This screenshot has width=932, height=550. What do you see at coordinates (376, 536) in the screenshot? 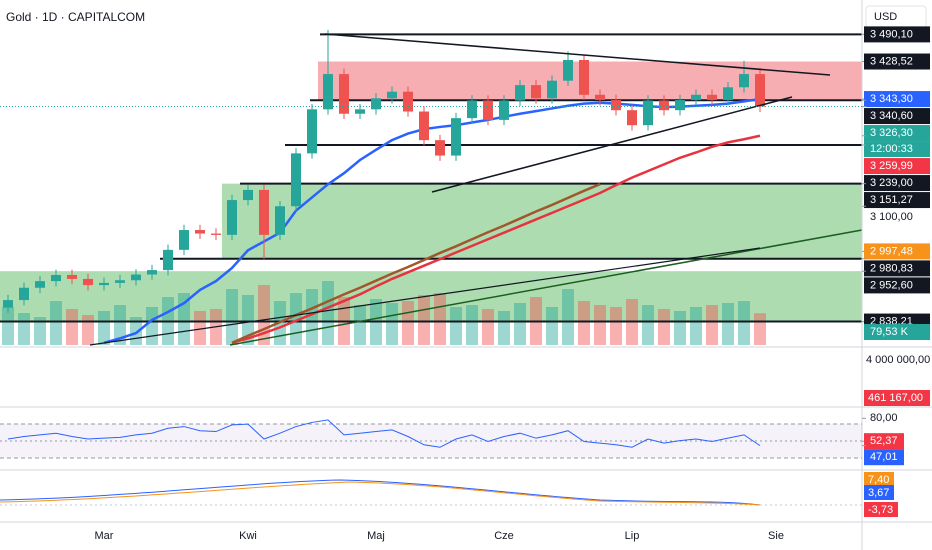
I see `x-tick-label: Maj` at bounding box center [376, 536].